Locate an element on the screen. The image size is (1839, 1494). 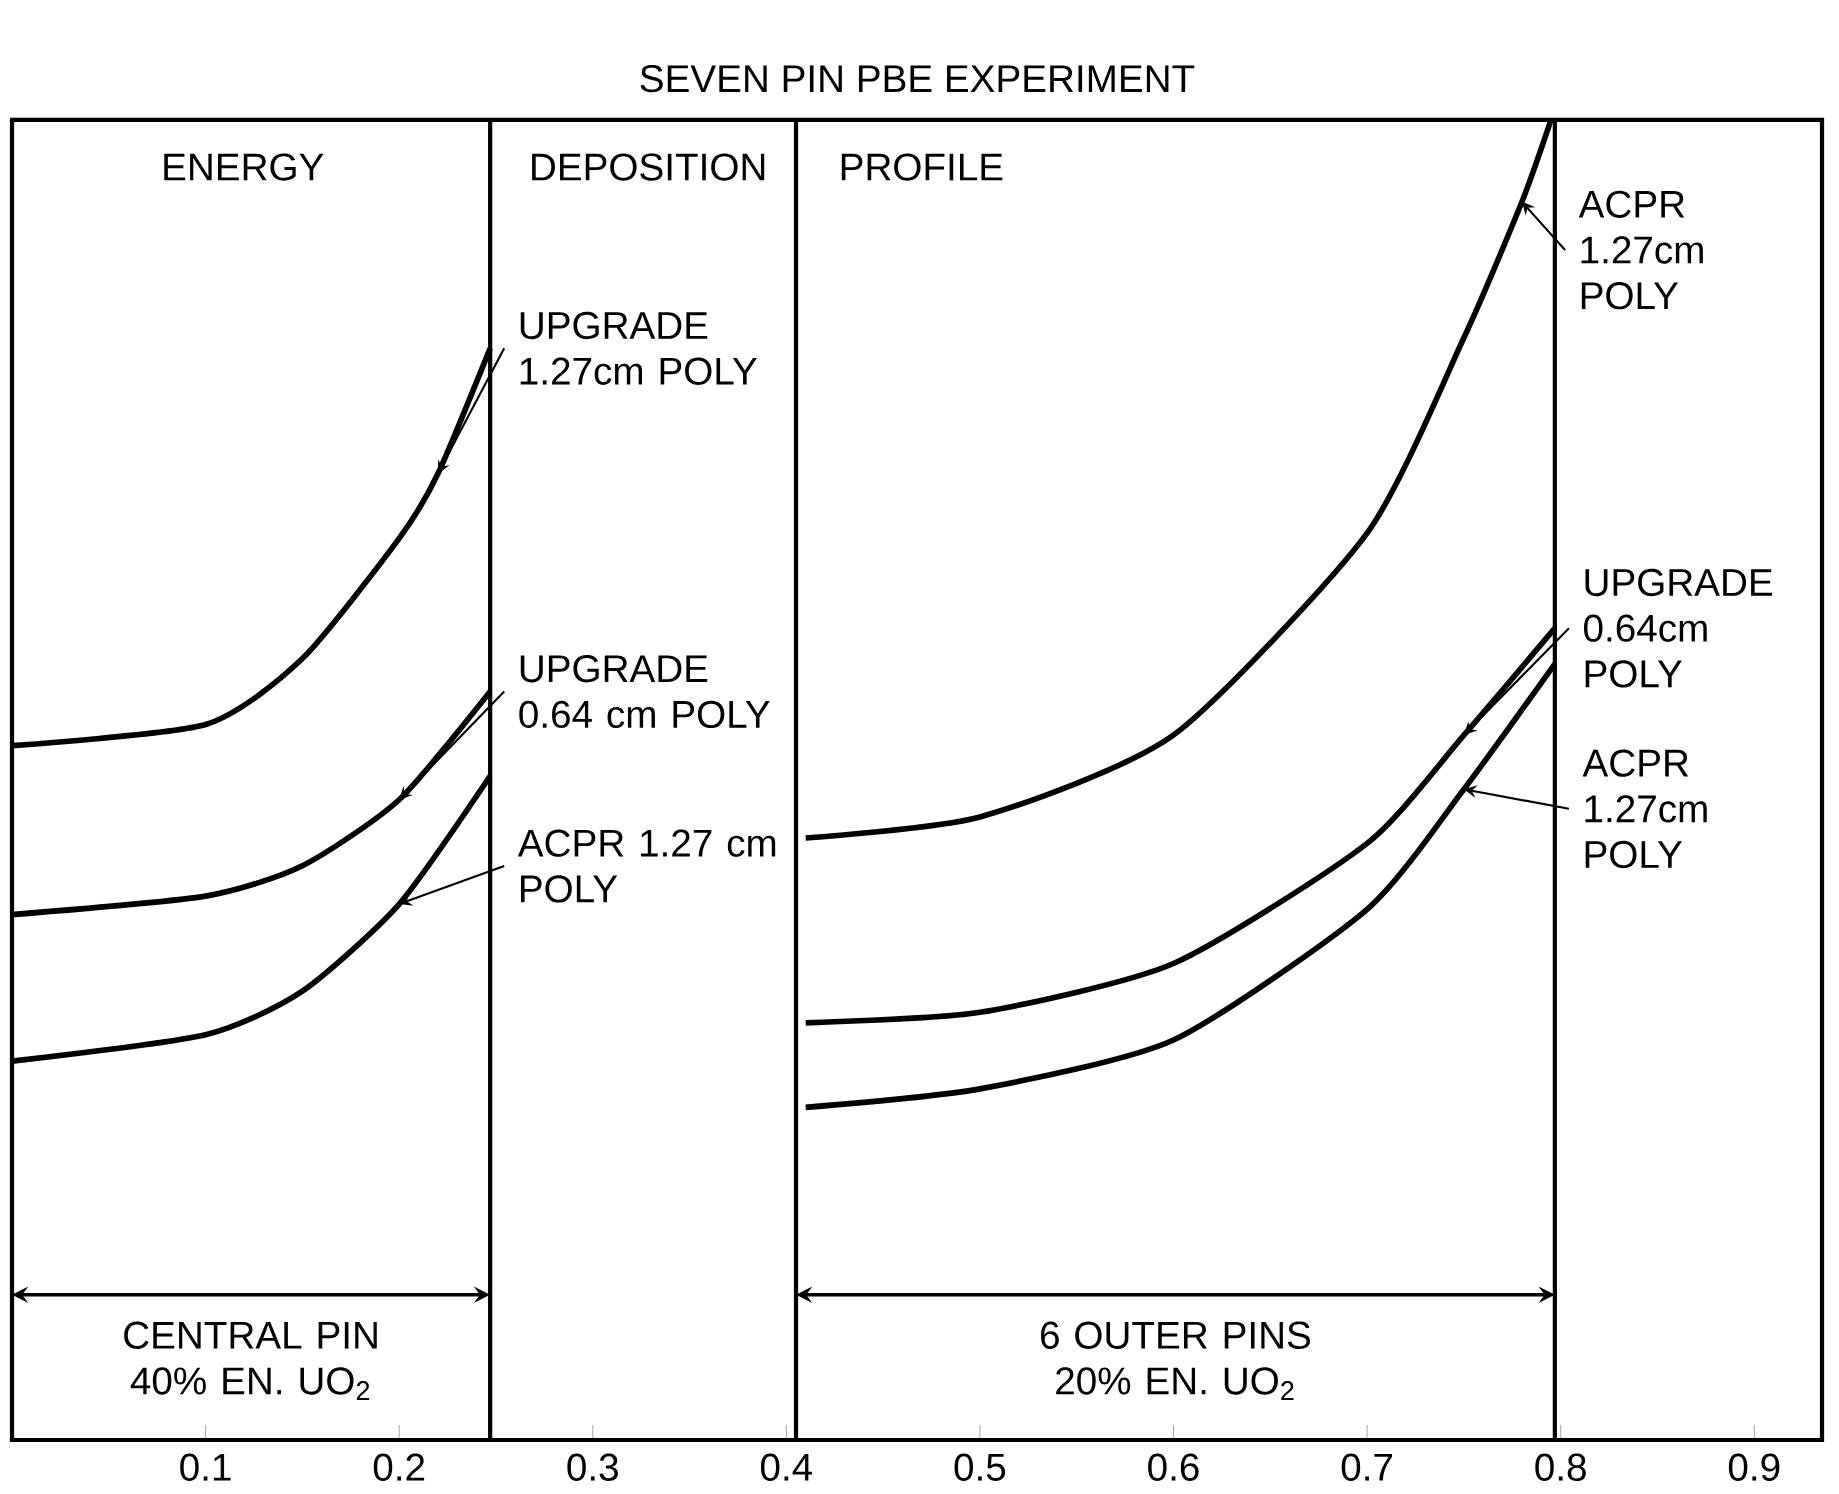
x-tick-label: 0.8 is located at coordinates (1560, 1467).